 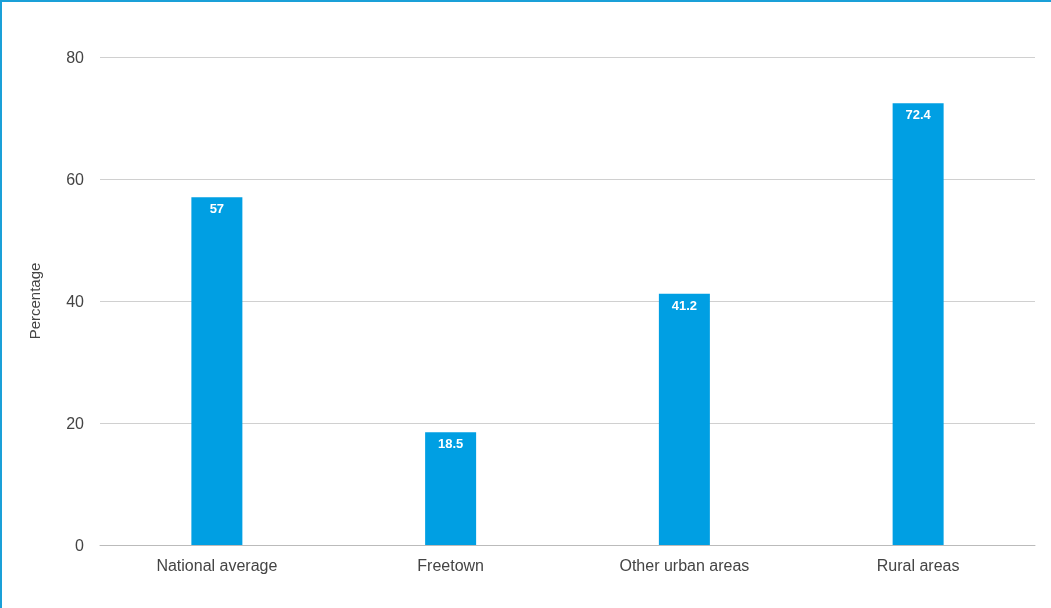 What do you see at coordinates (918, 565) in the screenshot?
I see `x-tick-label: Rural areas` at bounding box center [918, 565].